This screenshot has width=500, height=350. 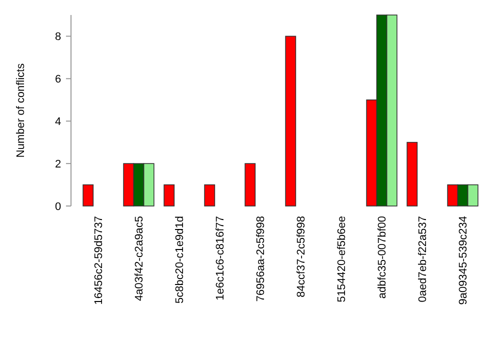 I want to click on x-tick-label: 1e6c1c6-c816f77, so click(x=220, y=258).